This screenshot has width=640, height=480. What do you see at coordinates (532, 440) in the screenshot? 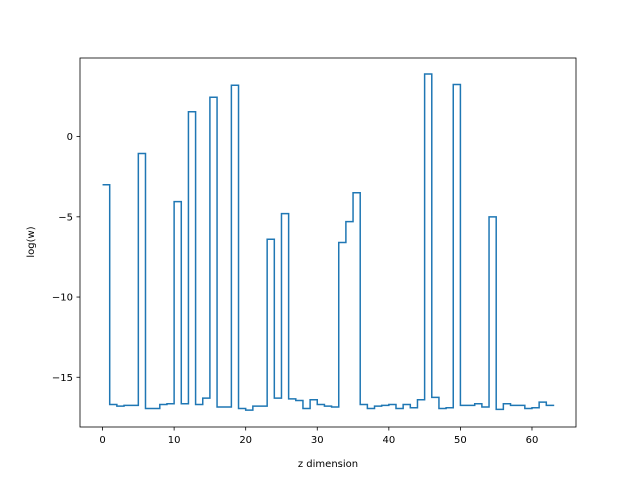
I see `x-tick-label: 60` at bounding box center [532, 440].